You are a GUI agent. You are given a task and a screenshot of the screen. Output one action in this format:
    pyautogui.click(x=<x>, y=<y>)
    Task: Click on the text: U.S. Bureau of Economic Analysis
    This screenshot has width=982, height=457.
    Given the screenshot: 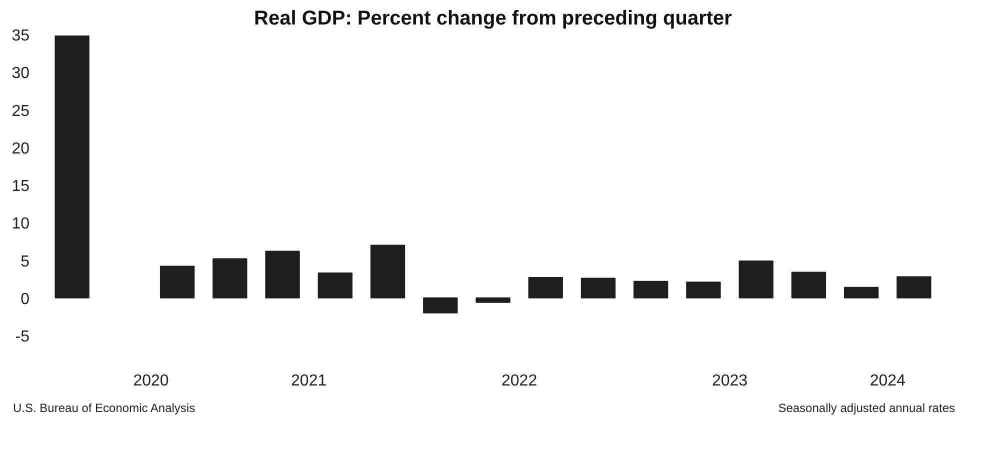 What is the action you would take?
    pyautogui.click(x=104, y=408)
    